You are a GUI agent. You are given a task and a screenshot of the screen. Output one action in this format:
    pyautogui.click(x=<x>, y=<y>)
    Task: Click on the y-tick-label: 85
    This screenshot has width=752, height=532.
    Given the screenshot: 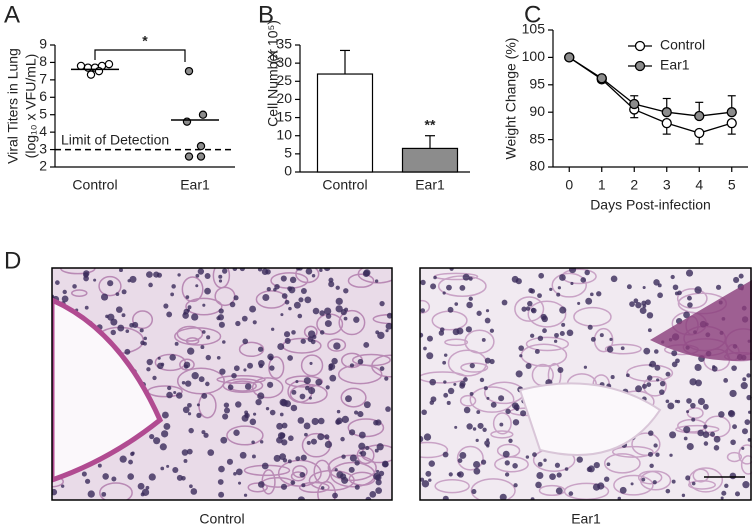 What is the action you would take?
    pyautogui.click(x=537, y=138)
    